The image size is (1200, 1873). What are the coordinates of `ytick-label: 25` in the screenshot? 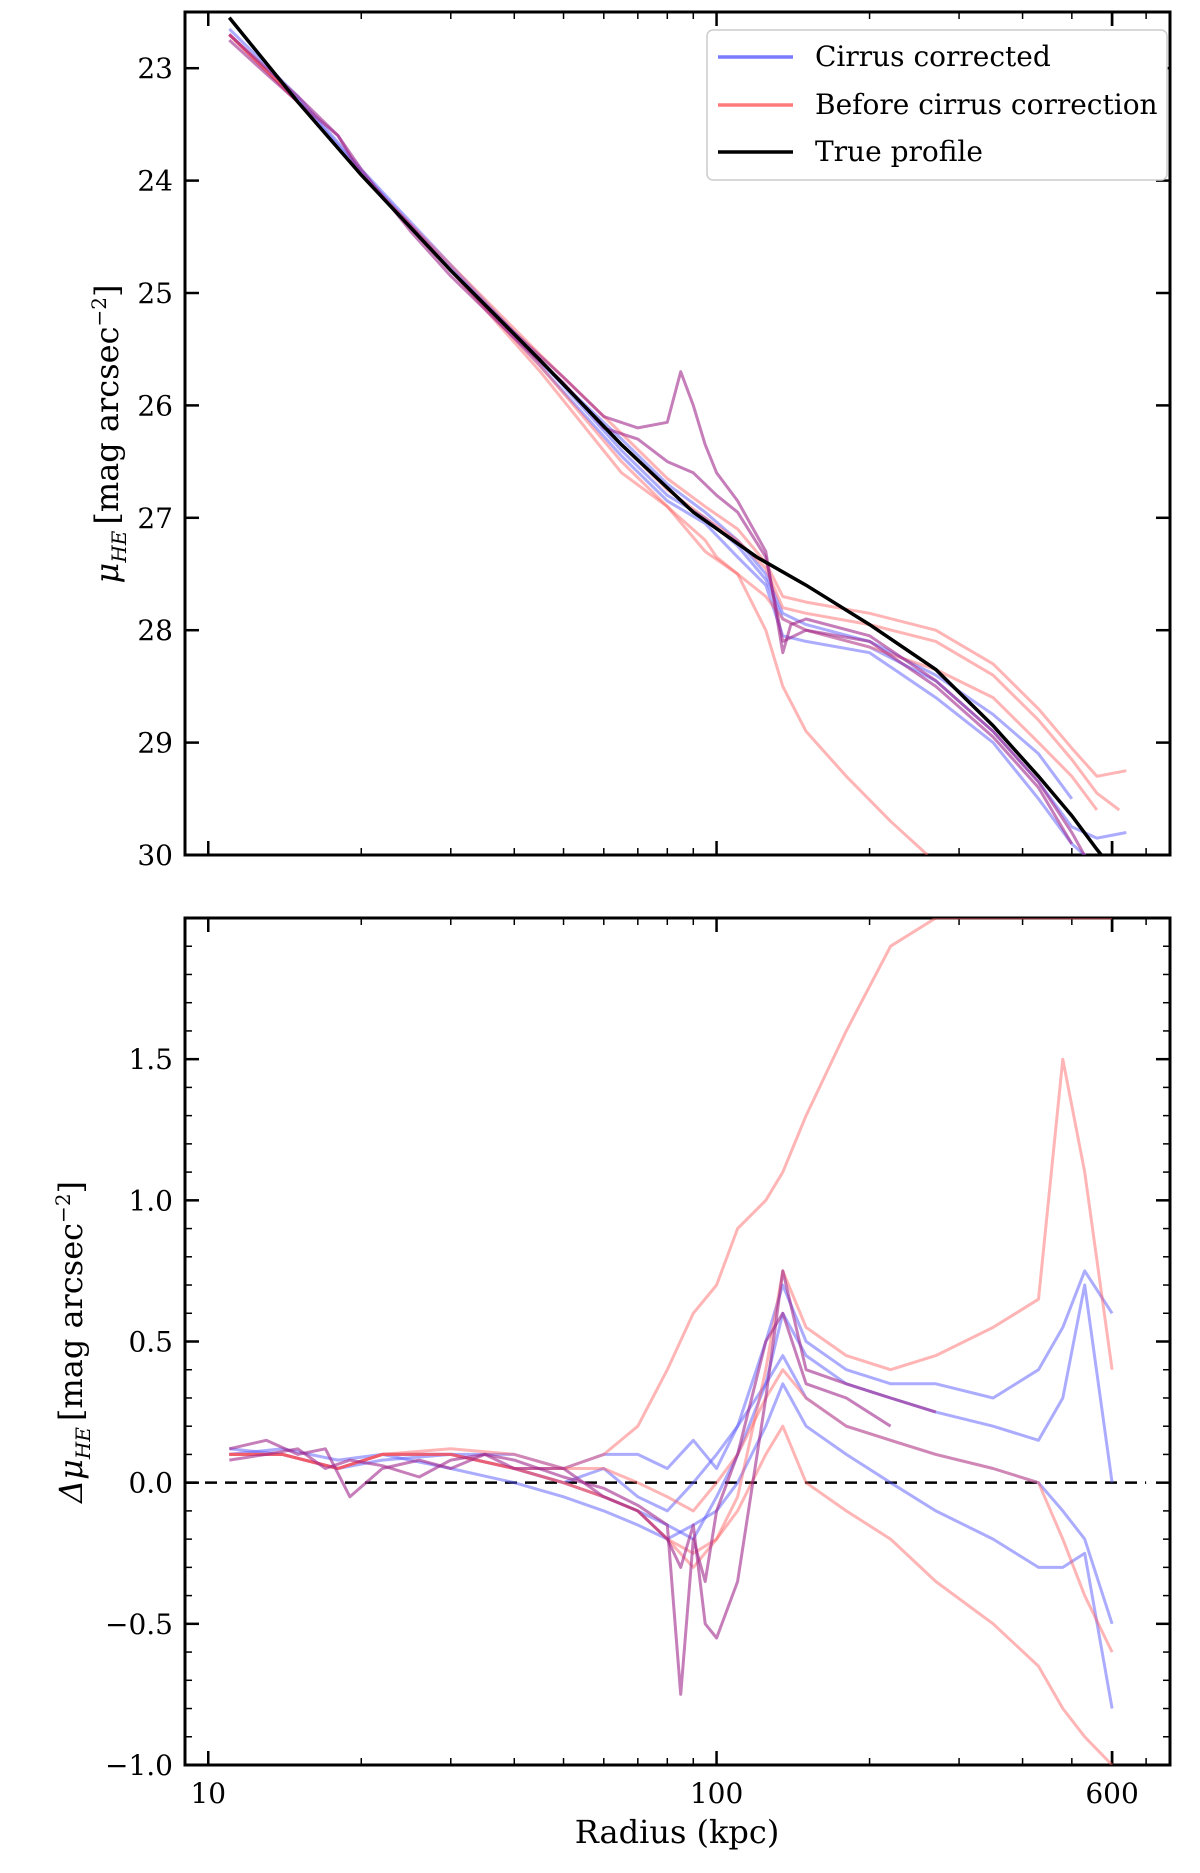 It's located at (155, 293).